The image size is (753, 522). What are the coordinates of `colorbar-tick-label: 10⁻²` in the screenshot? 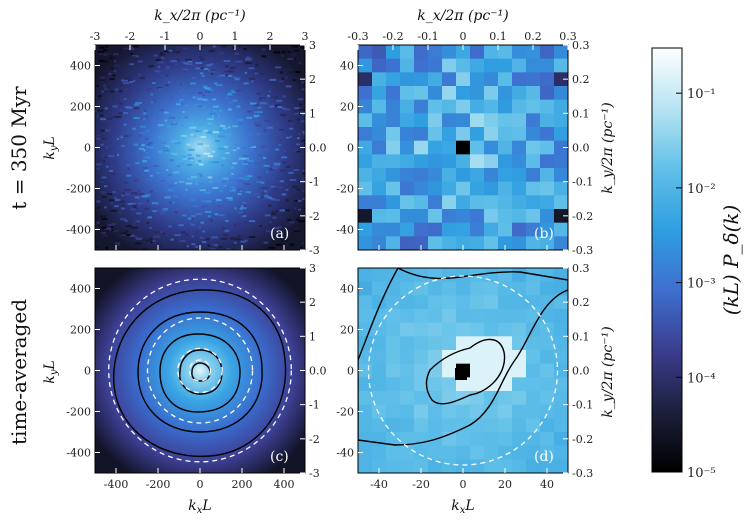 It's located at (701, 189).